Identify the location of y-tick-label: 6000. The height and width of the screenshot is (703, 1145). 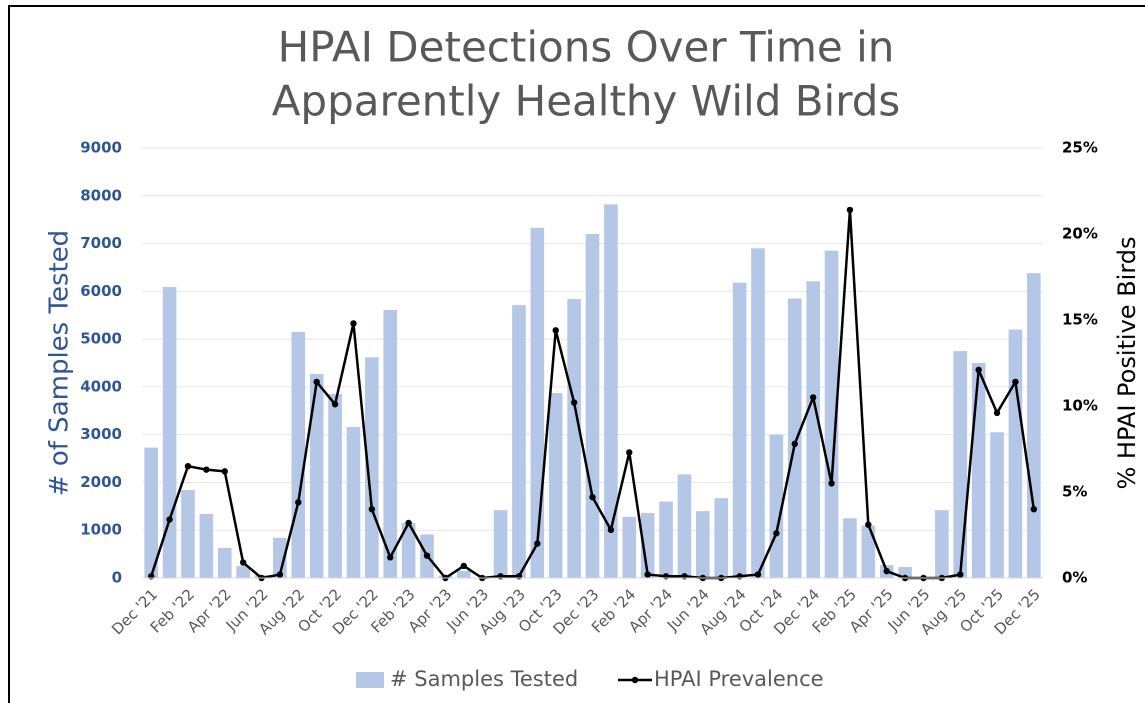
(101, 291).